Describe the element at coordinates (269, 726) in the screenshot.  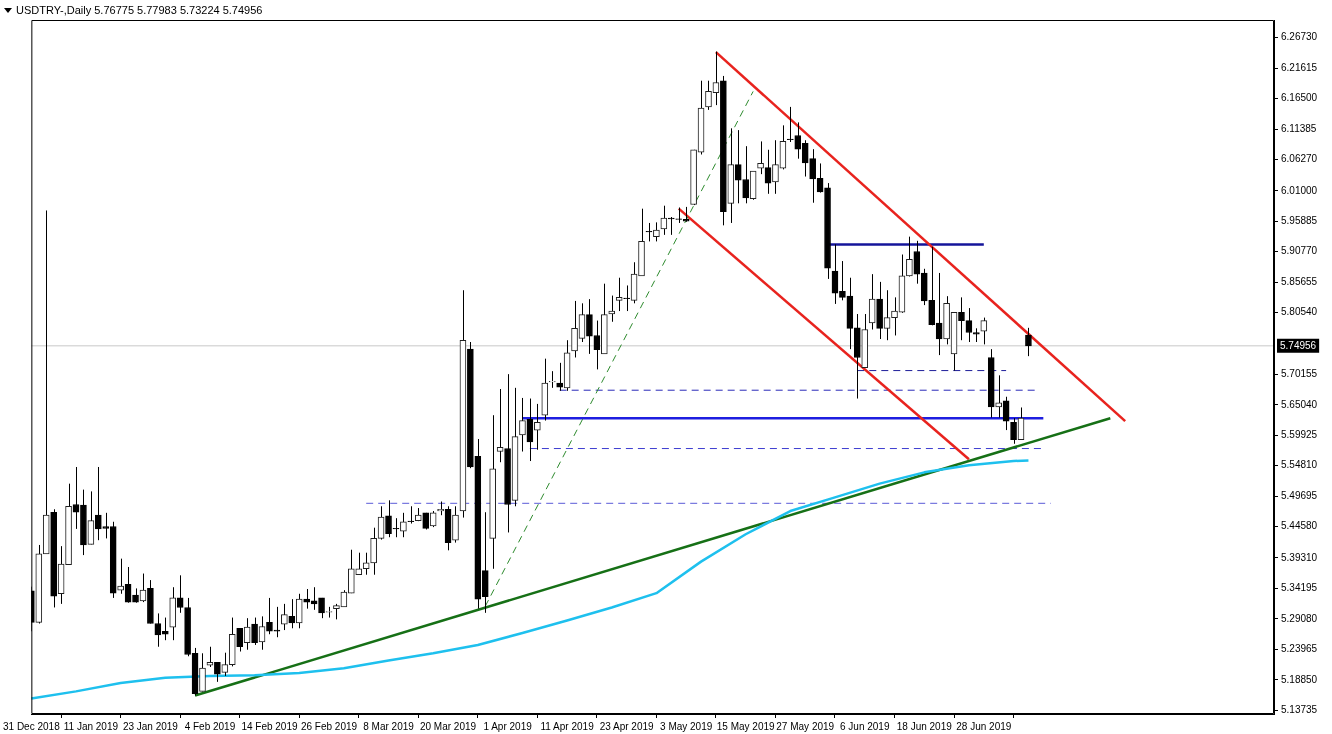
I see `x-tick-label: 14 Feb 2019` at that location.